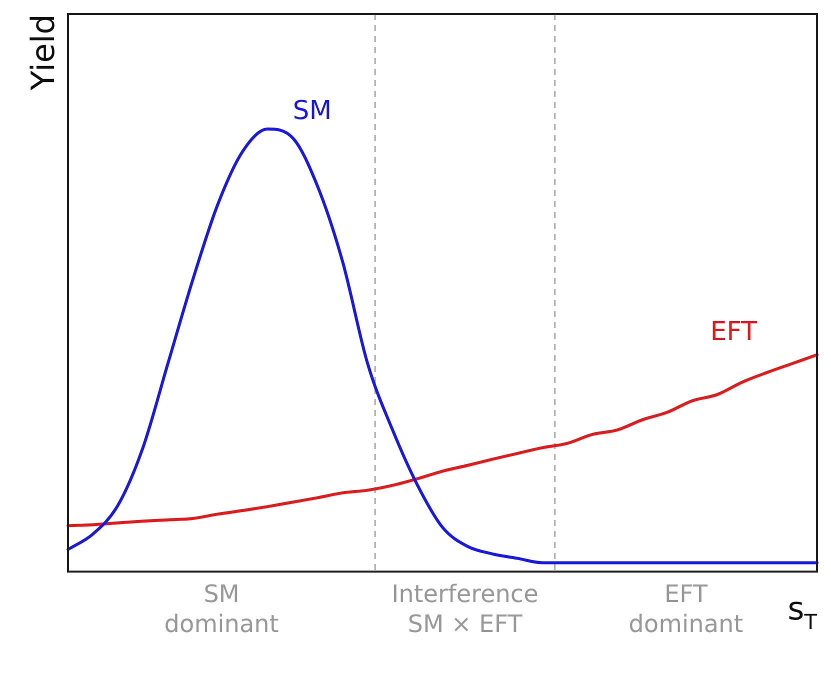  Describe the element at coordinates (312, 111) in the screenshot. I see `series-label: SM` at that location.